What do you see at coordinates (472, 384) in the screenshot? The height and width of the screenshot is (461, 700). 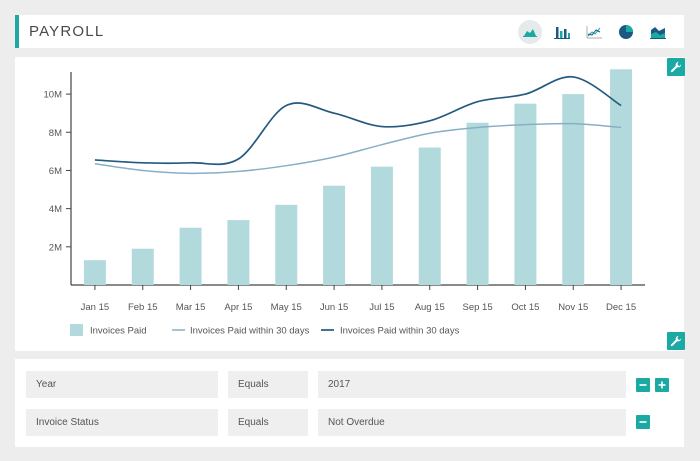 I see `filter-value-input: 2017` at bounding box center [472, 384].